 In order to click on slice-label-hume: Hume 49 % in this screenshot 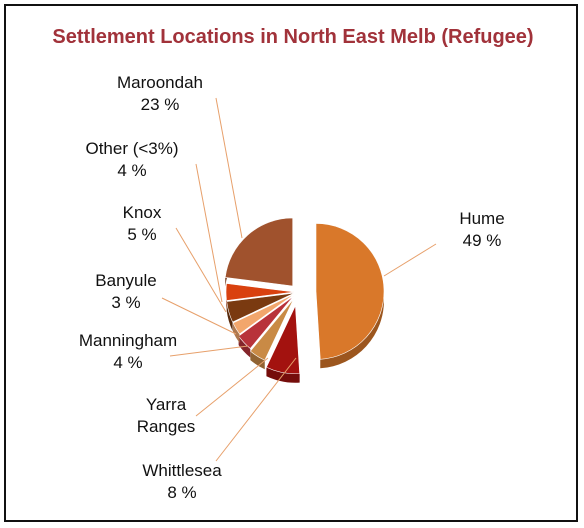, I will do `click(481, 229)`.